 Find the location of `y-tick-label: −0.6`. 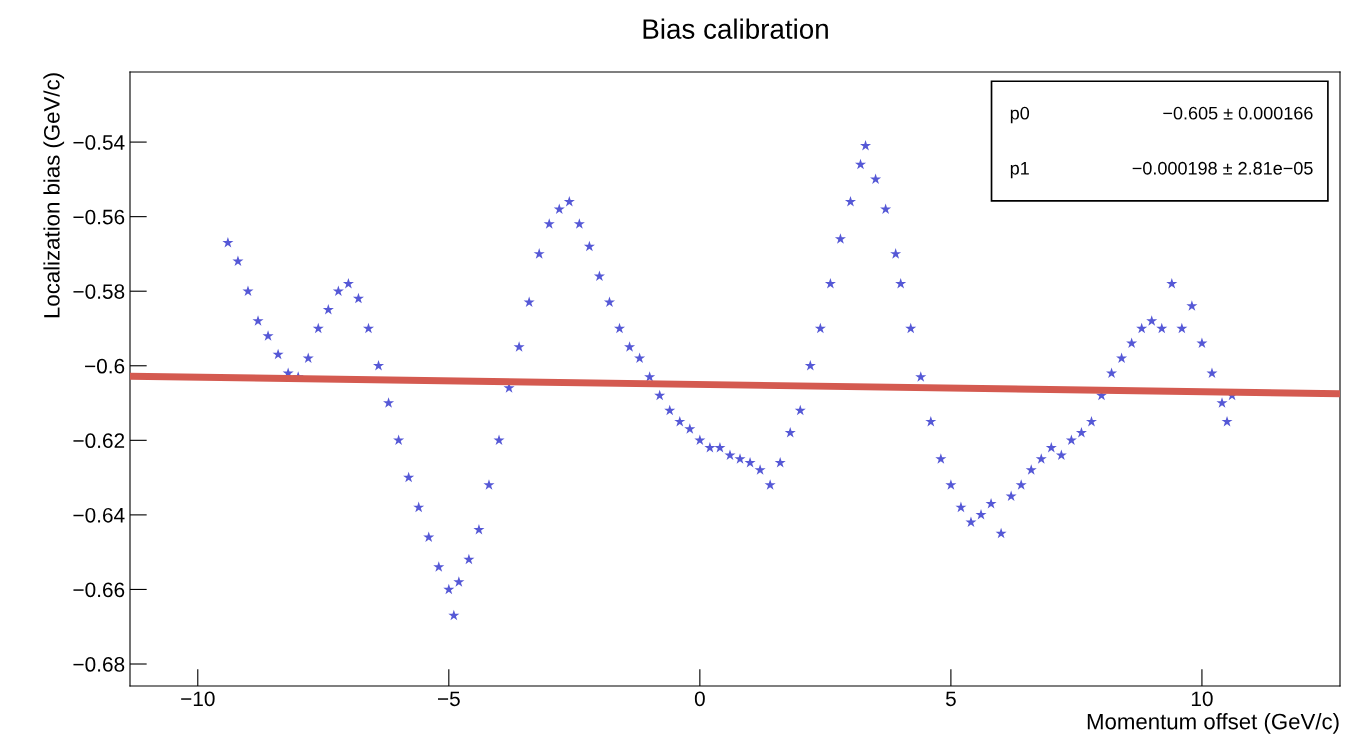

y-tick-label: −0.6 is located at coordinates (105, 366).